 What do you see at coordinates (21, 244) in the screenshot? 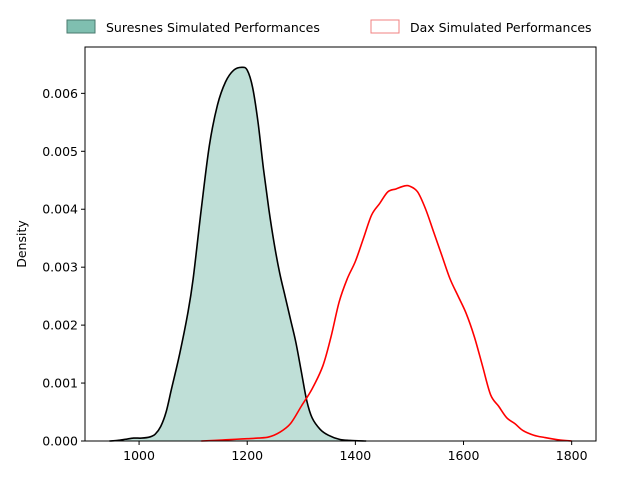
I see `y-axis-label: Density` at bounding box center [21, 244].